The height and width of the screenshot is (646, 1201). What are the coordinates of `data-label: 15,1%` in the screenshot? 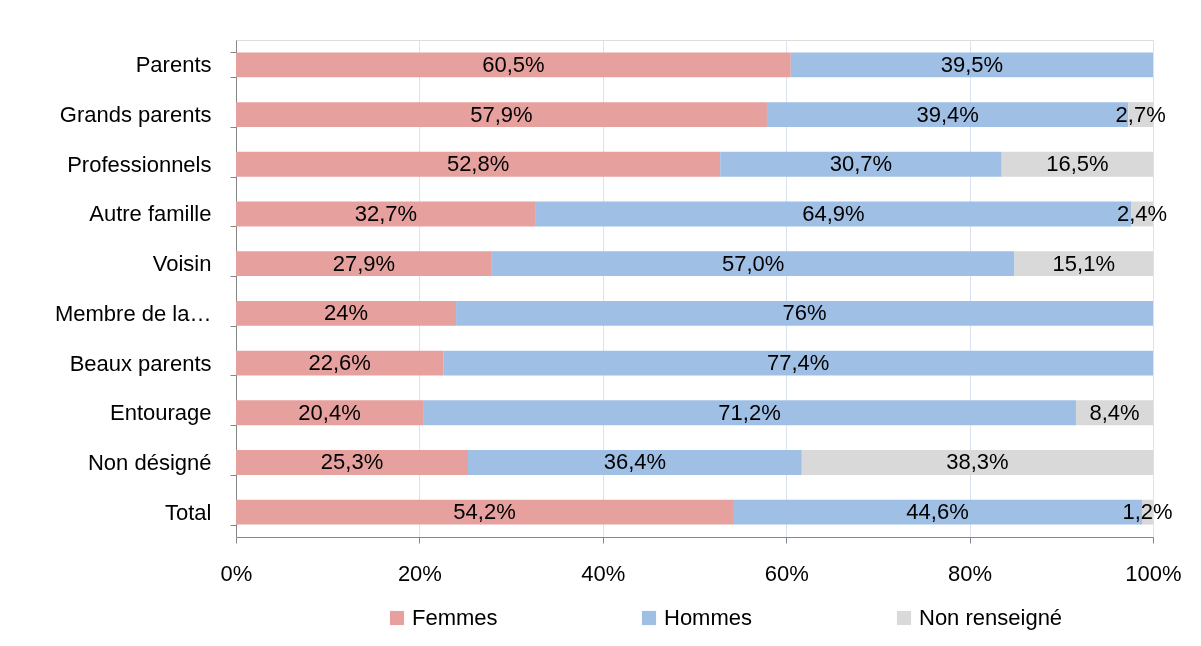 It's located at (1083, 263).